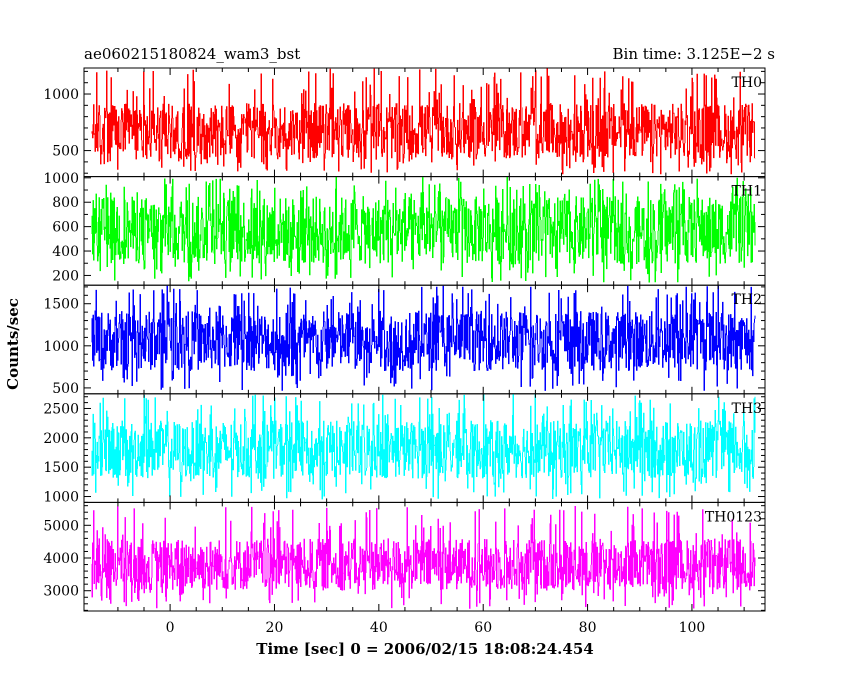  What do you see at coordinates (65, 252) in the screenshot?
I see `y-tick-label: 400` at bounding box center [65, 252].